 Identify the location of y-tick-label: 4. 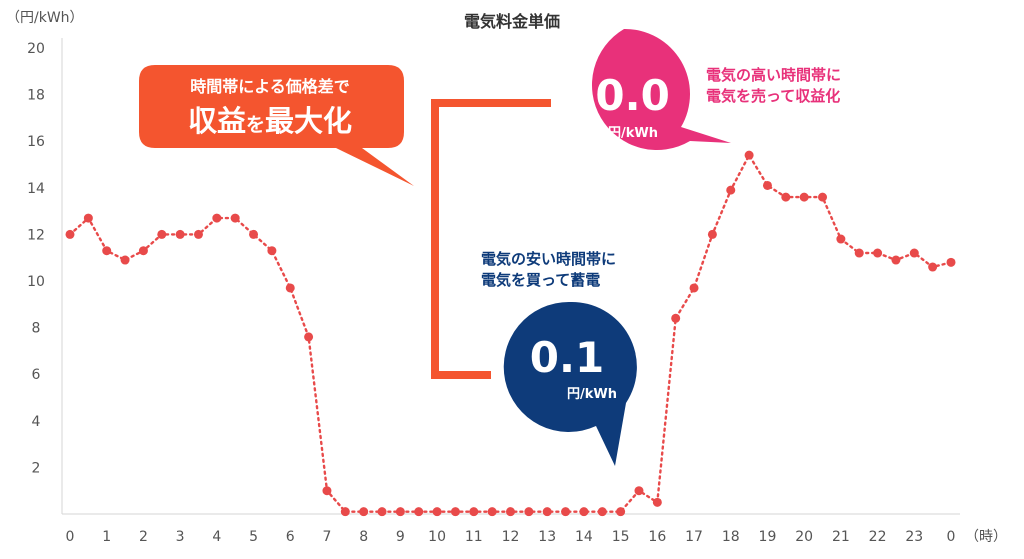
(36, 422).